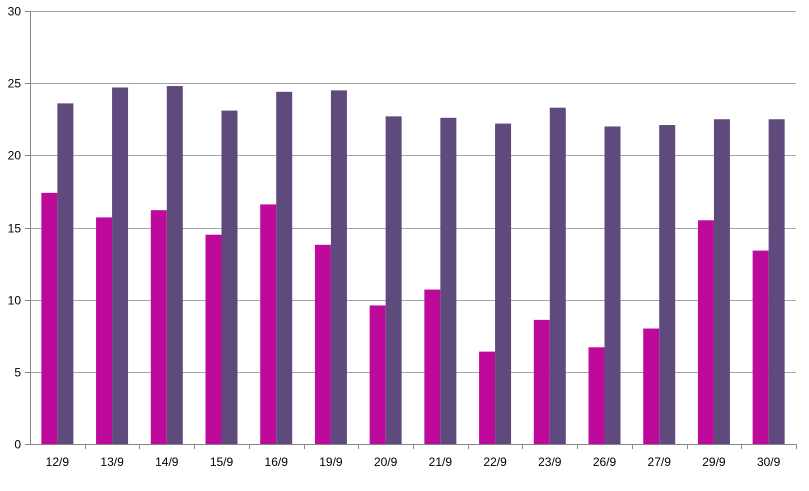 The image size is (809, 491). I want to click on x-tick-label: 16/9, so click(277, 462).